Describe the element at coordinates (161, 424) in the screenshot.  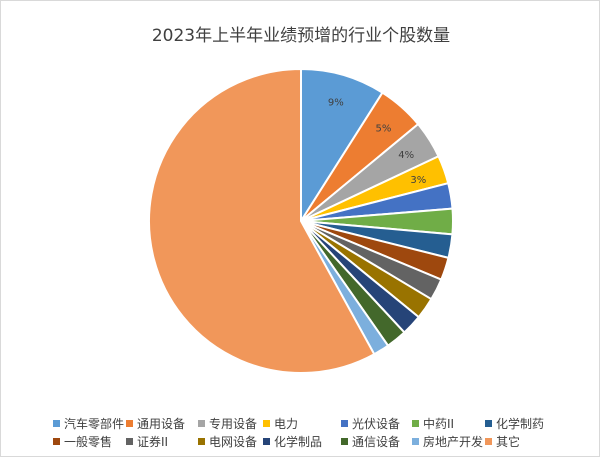
I see `legend-label: 通用设备` at that location.